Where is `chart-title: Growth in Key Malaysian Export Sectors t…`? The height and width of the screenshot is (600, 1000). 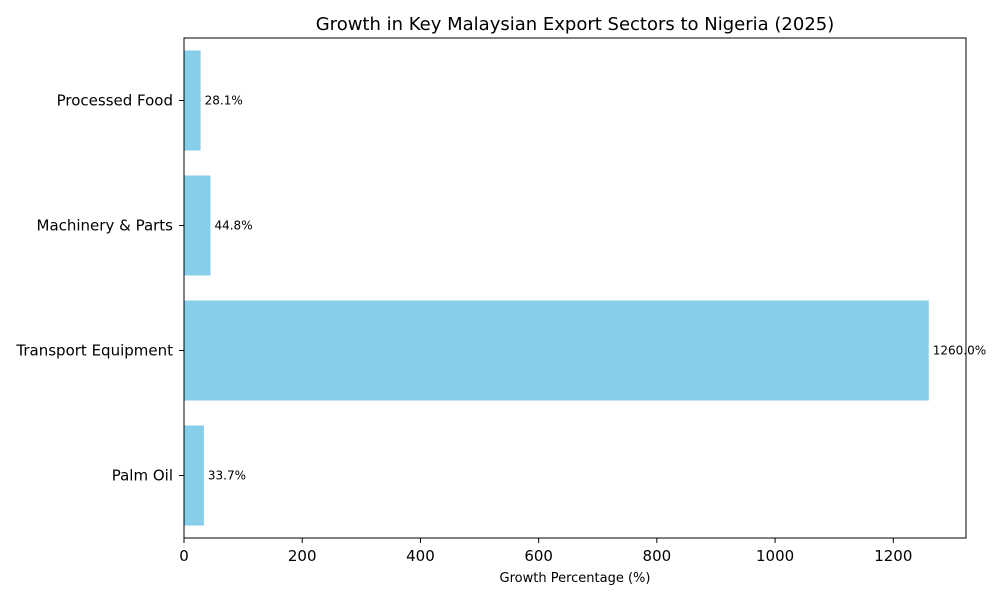
chart-title: Growth in Key Malaysian Export Sectors t… is located at coordinates (575, 24).